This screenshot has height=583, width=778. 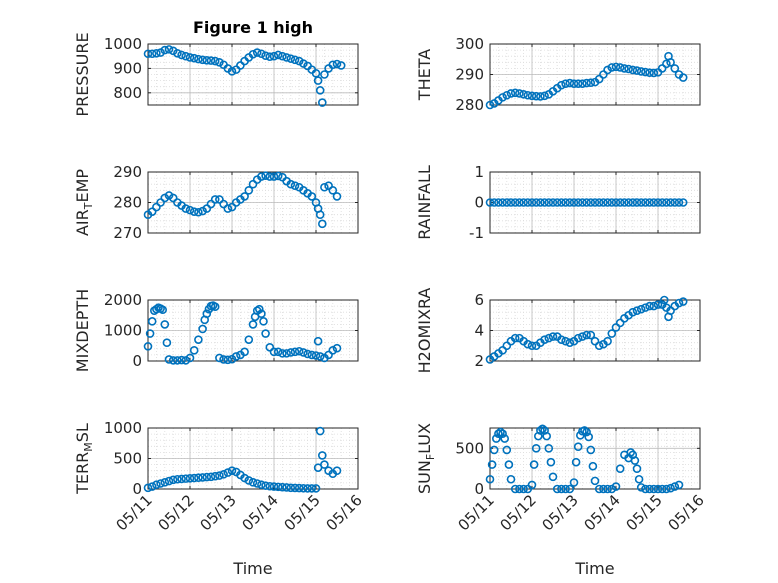 What do you see at coordinates (558, 331) in the screenshot?
I see `subplot-h2omixra: 2 4 6 H2OMIXRA` at bounding box center [558, 331].